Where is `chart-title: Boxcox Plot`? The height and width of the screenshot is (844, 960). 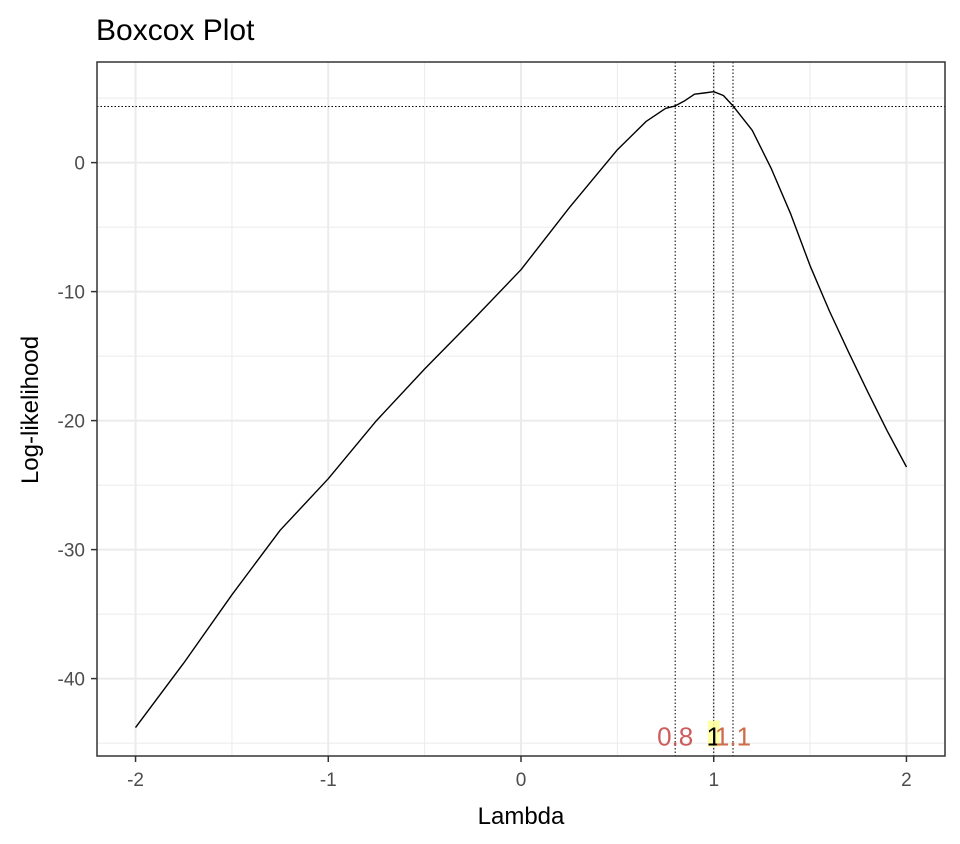 chart-title: Boxcox Plot is located at coordinates (175, 30).